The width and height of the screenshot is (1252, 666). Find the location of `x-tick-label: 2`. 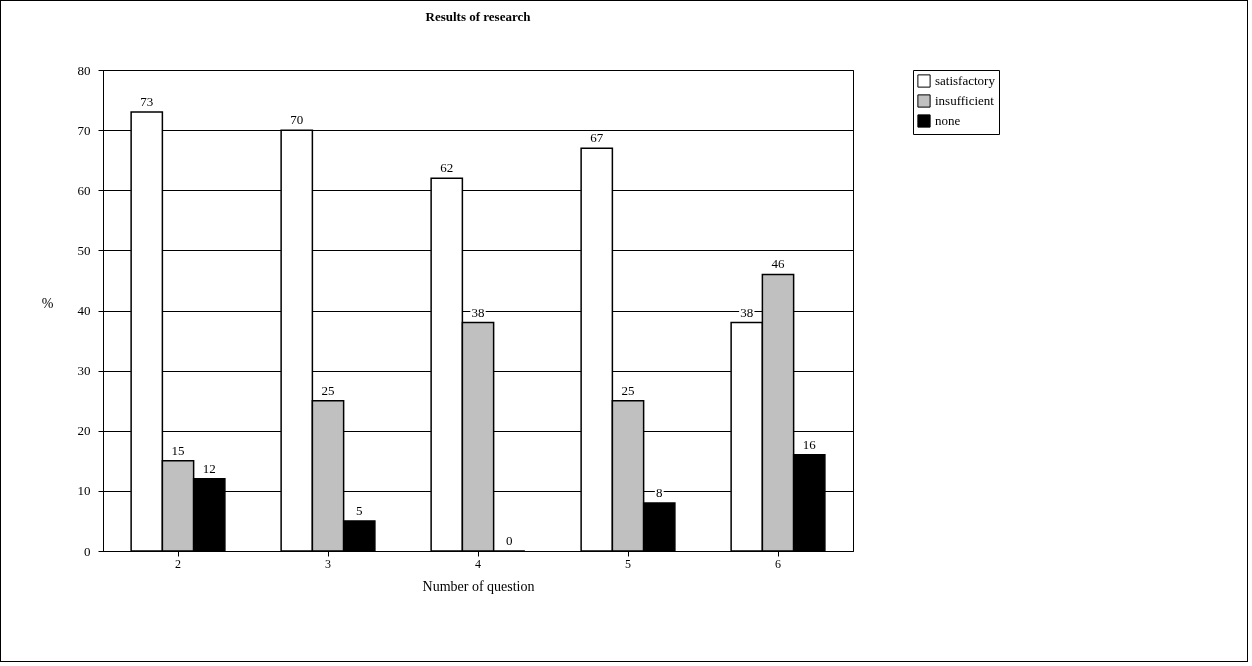

x-tick-label: 2 is located at coordinates (178, 563).